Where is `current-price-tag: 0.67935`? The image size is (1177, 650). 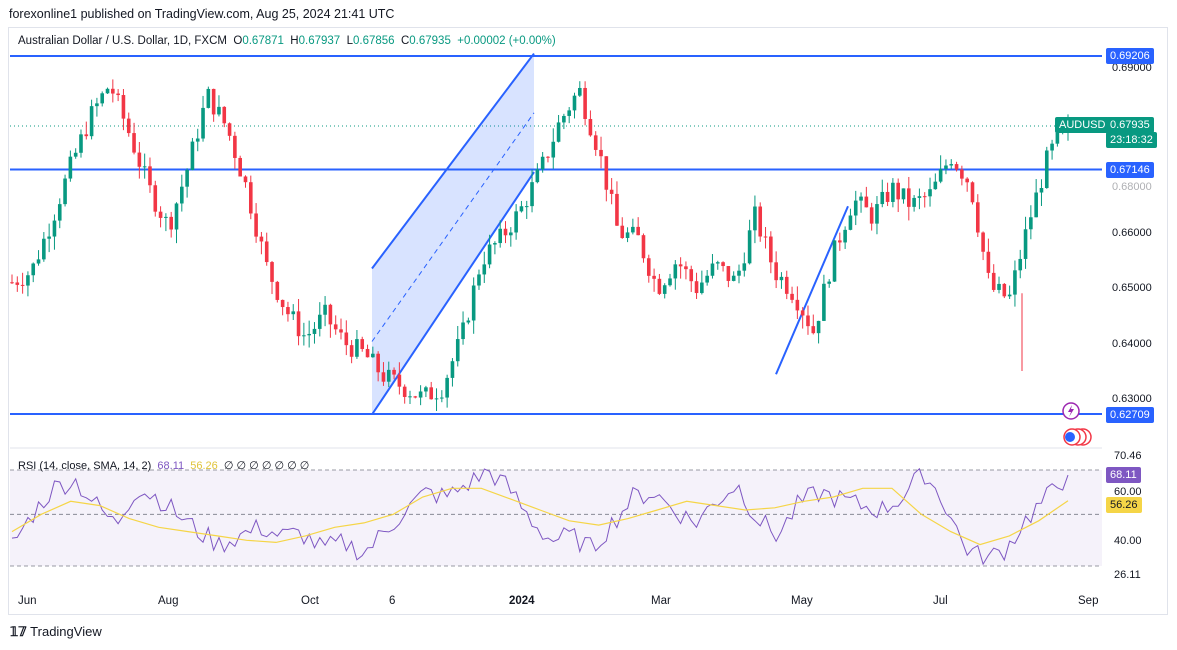
current-price-tag: 0.67935 is located at coordinates (1130, 125).